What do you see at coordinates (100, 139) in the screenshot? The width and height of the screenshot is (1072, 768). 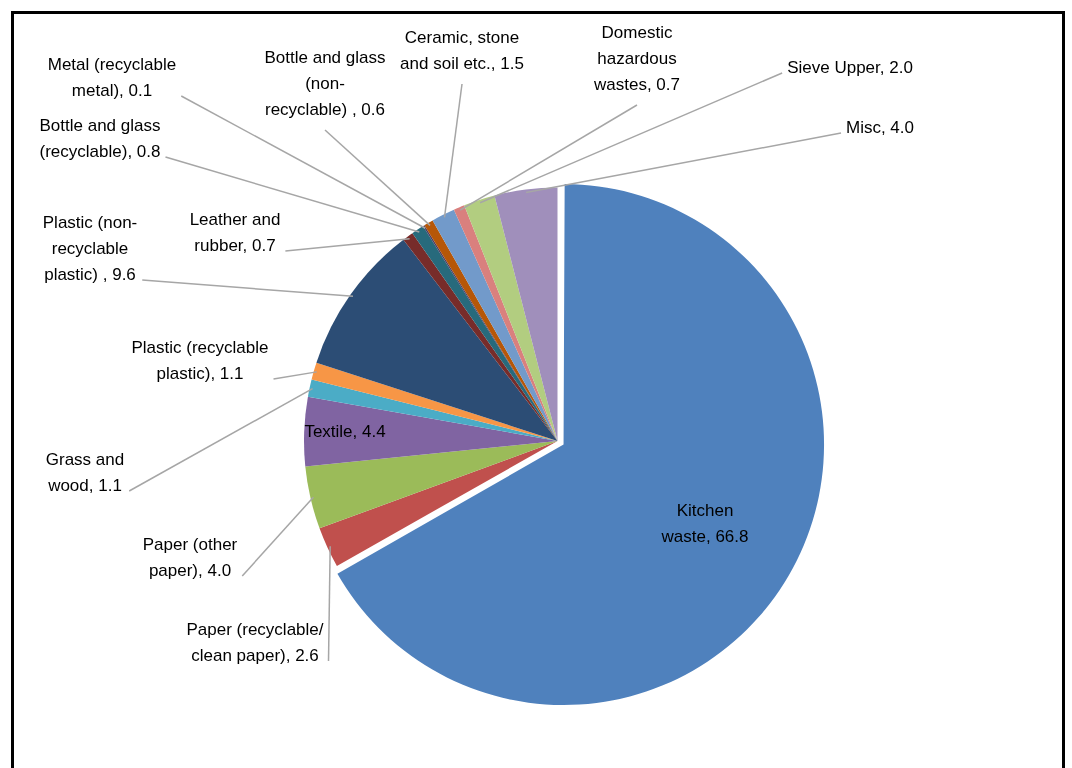 I see `slice-label: Bottle and glass (recyclable), 0.8` at bounding box center [100, 139].